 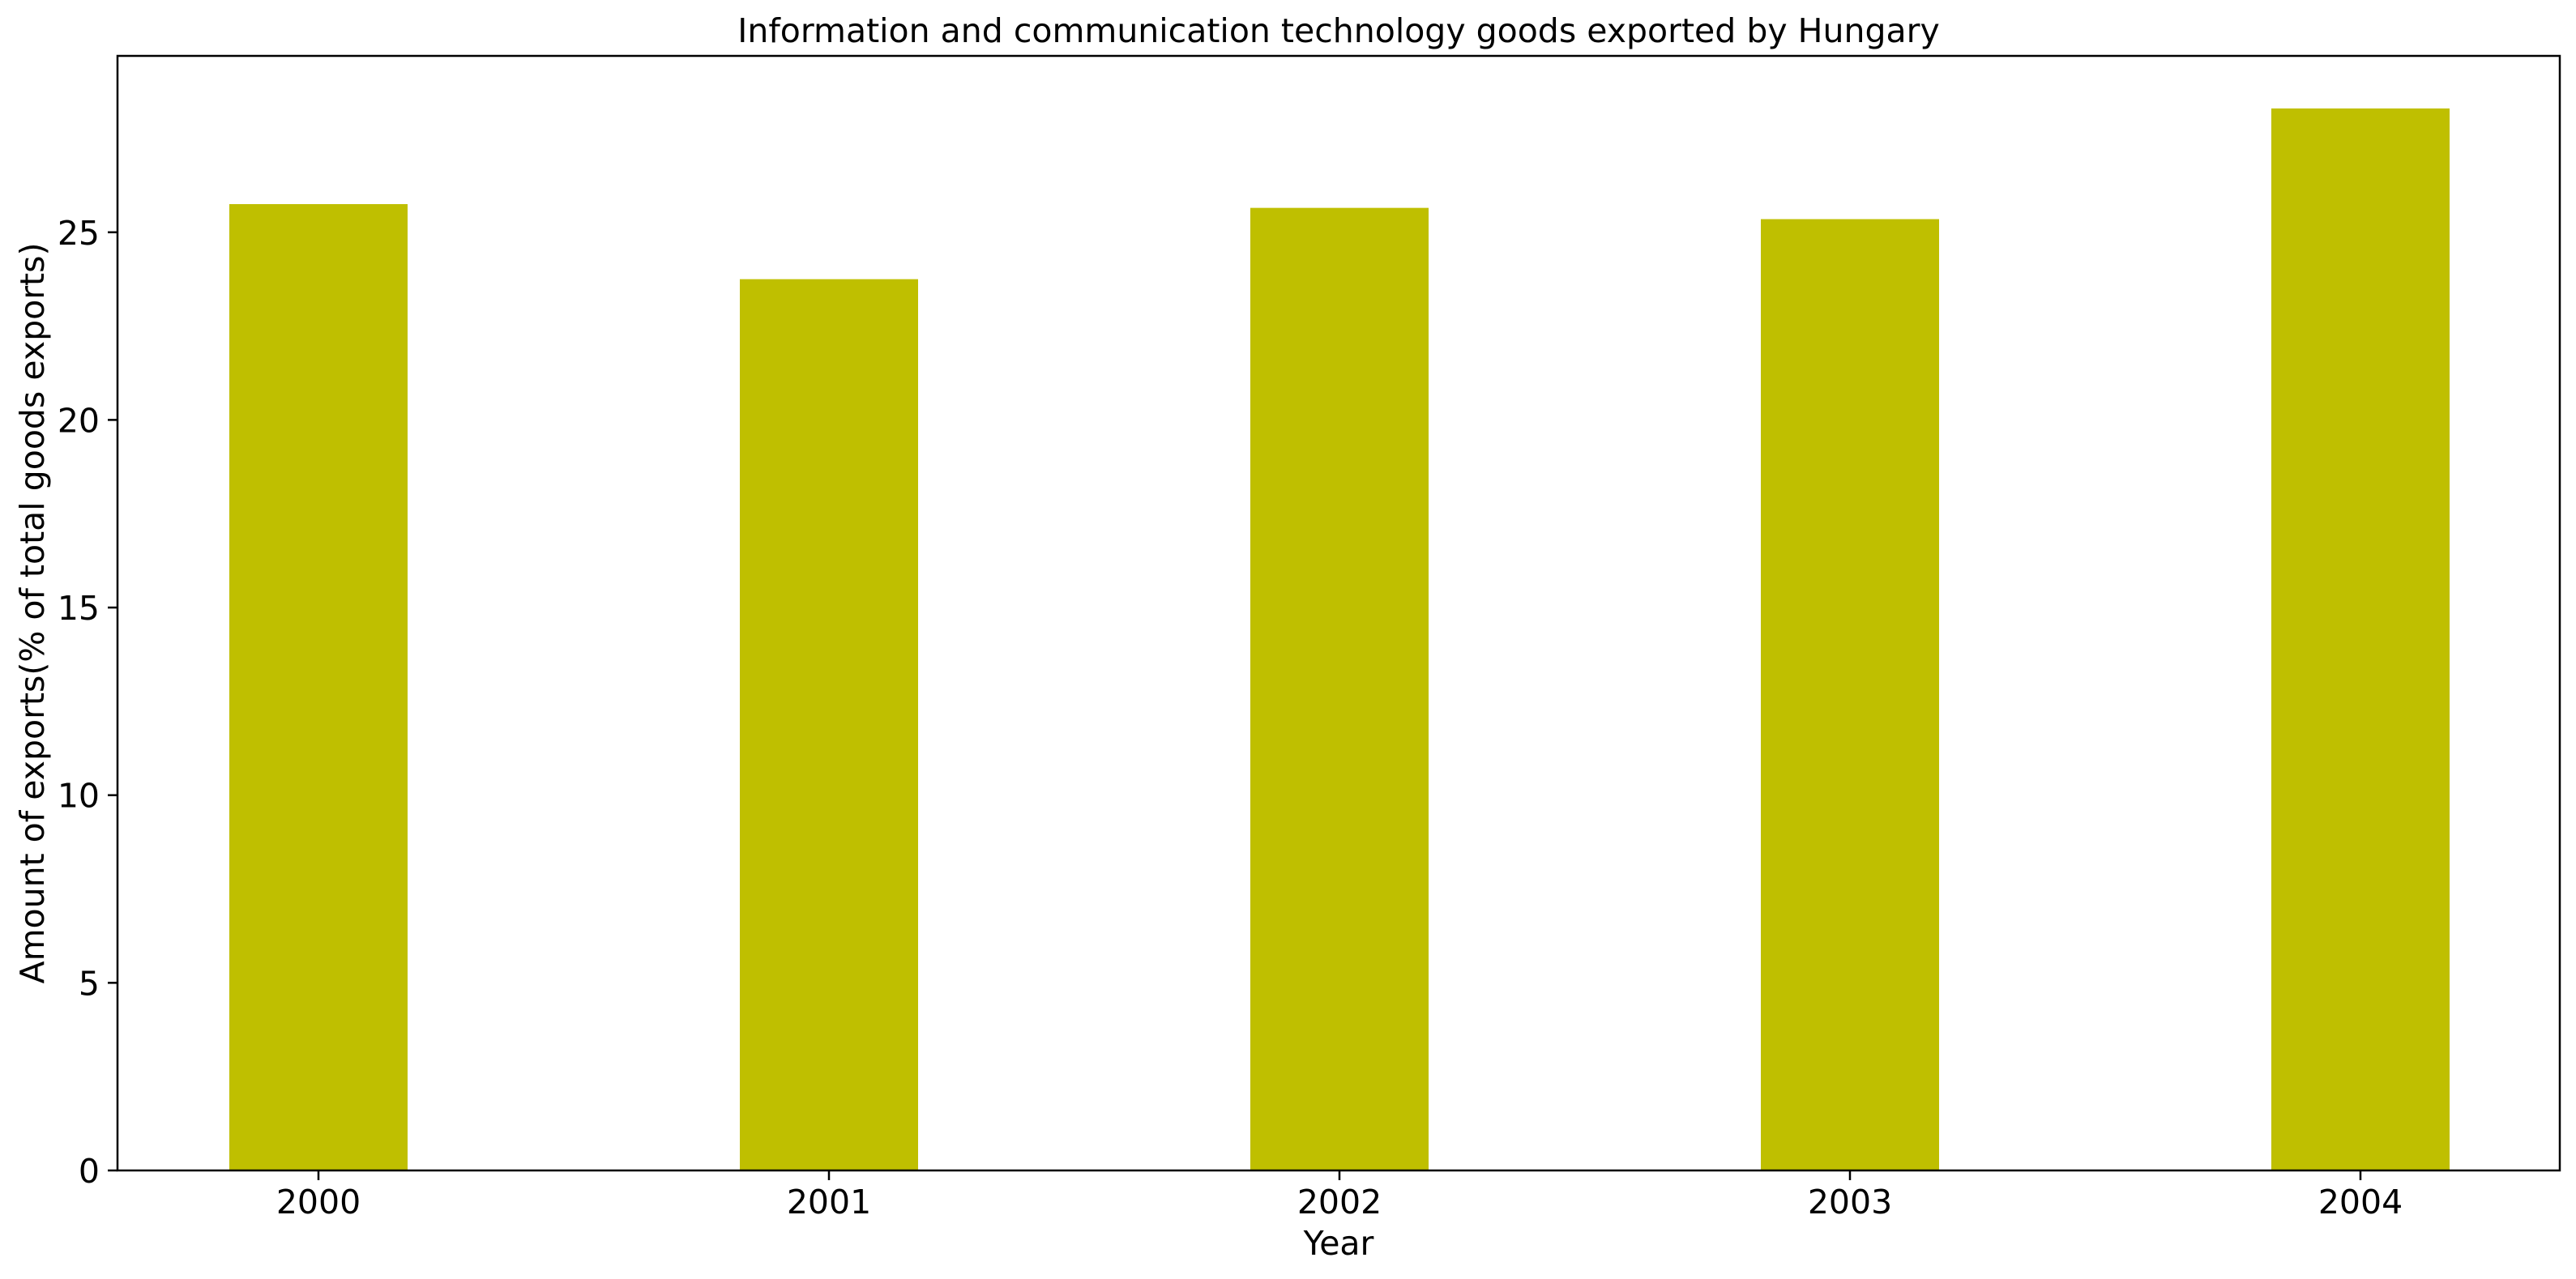 What do you see at coordinates (1339, 688) in the screenshot?
I see `bar-2002` at bounding box center [1339, 688].